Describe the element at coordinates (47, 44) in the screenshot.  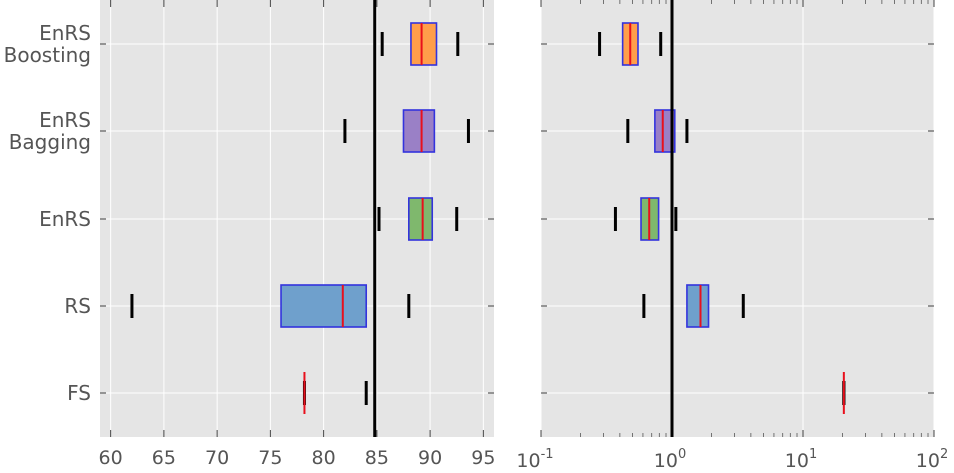
I see `category-label: EnRS Boosting` at that location.